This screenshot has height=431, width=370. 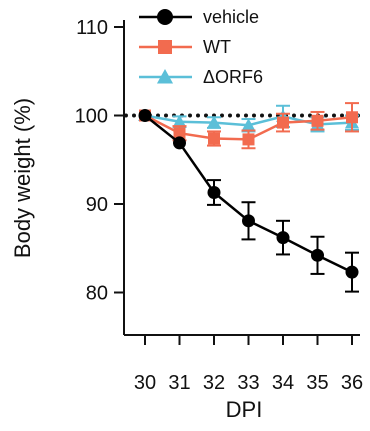 What do you see at coordinates (233, 77) in the screenshot?
I see `legend-label: ΔORF6` at bounding box center [233, 77].